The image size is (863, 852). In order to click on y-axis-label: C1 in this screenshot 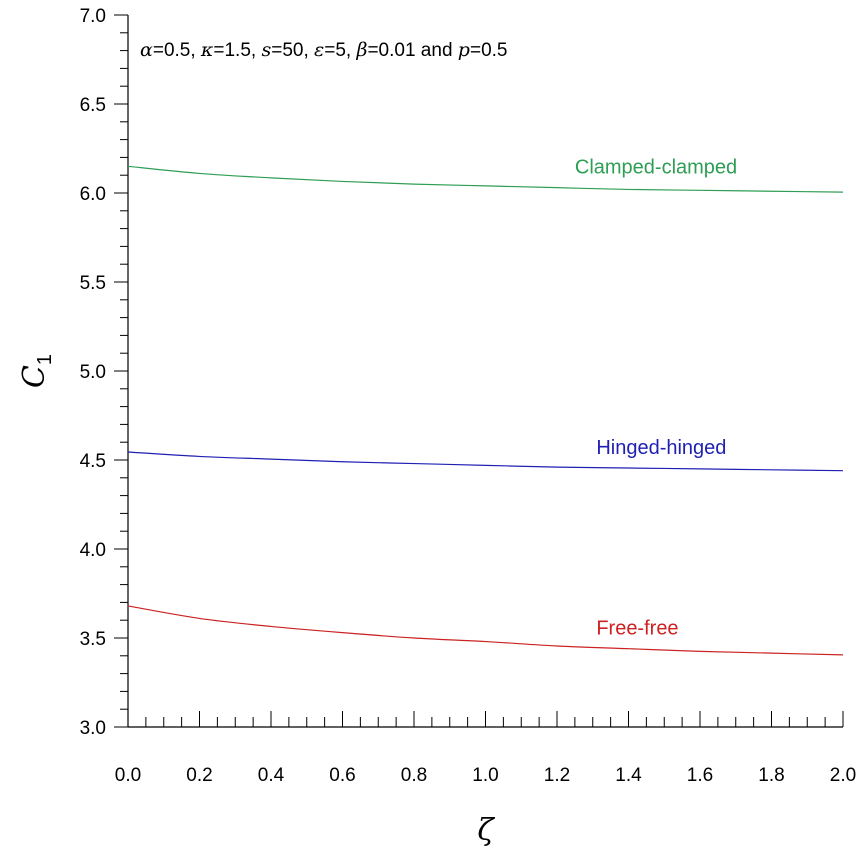, I will do `click(36, 371)`.